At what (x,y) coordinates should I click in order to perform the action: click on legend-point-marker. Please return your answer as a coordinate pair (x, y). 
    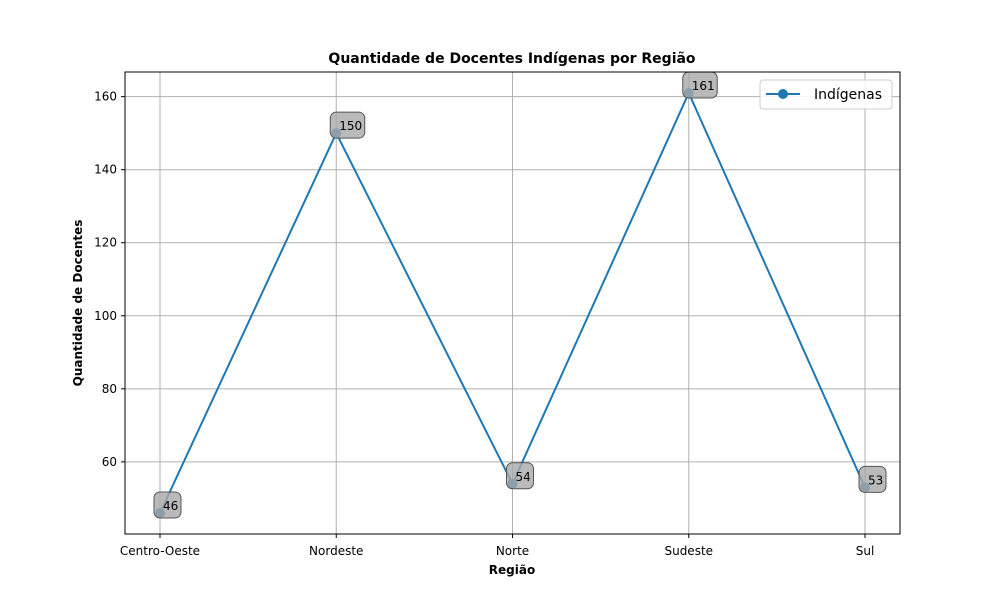
    Looking at the image, I should click on (783, 94).